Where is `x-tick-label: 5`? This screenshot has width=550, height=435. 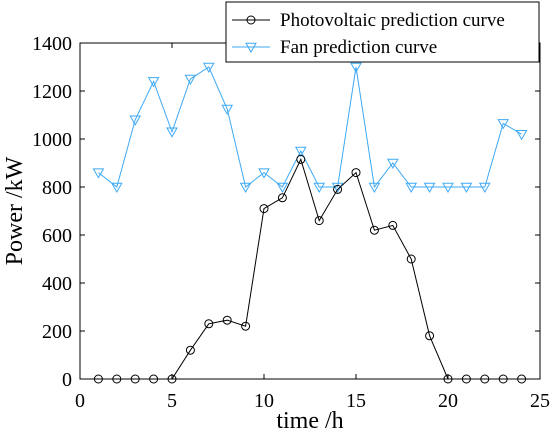 x-tick-label: 5 is located at coordinates (172, 401).